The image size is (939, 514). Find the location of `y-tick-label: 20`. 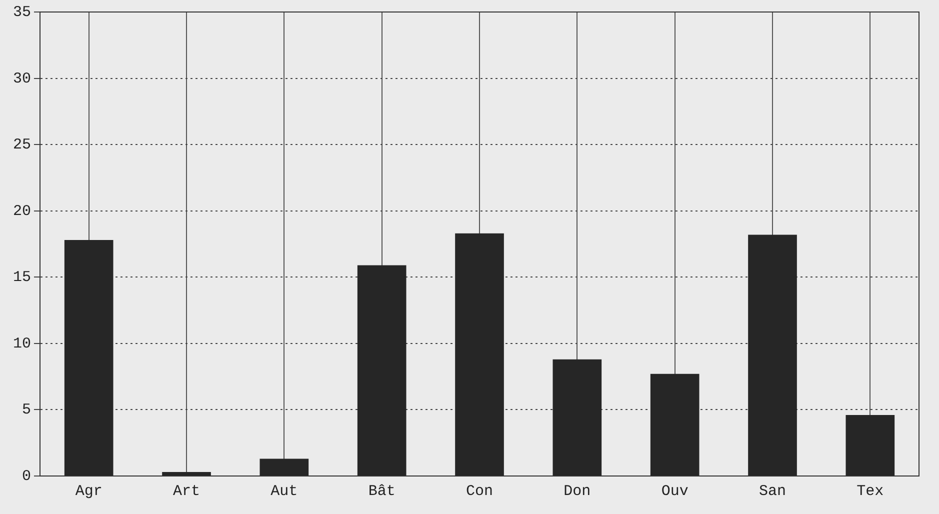

y-tick-label: 20 is located at coordinates (22, 211).